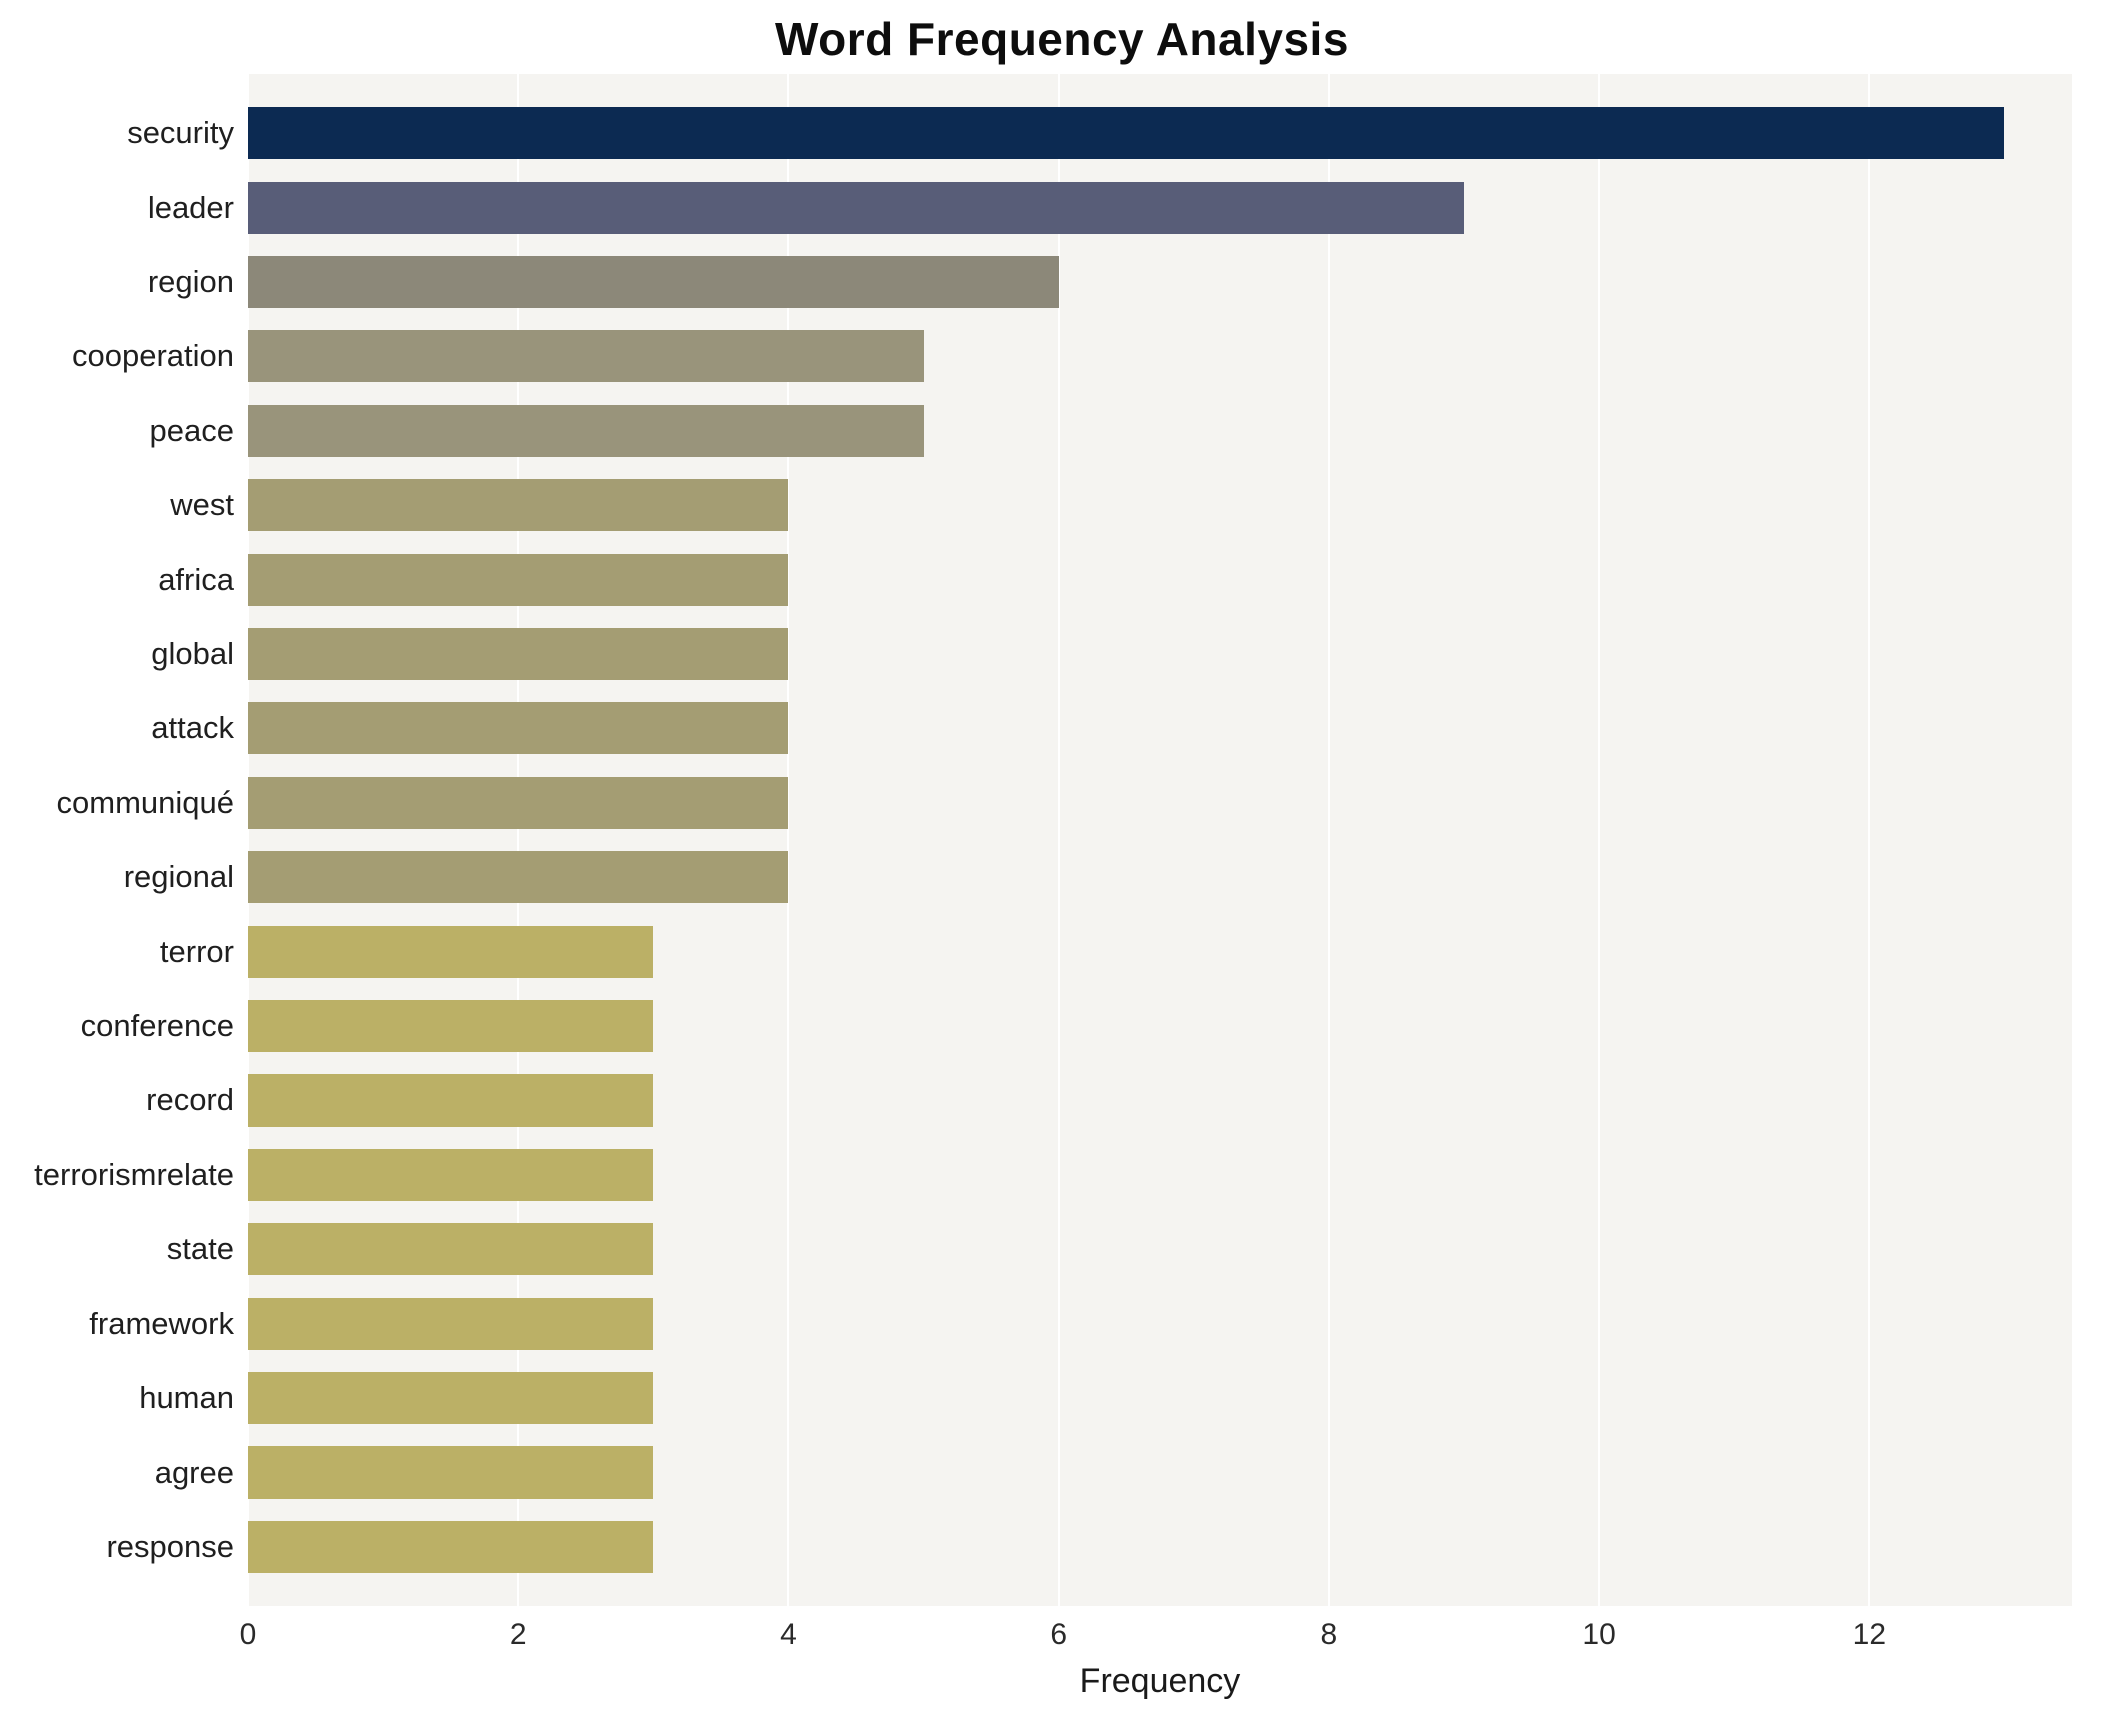  I want to click on category-label: conference, so click(157, 1026).